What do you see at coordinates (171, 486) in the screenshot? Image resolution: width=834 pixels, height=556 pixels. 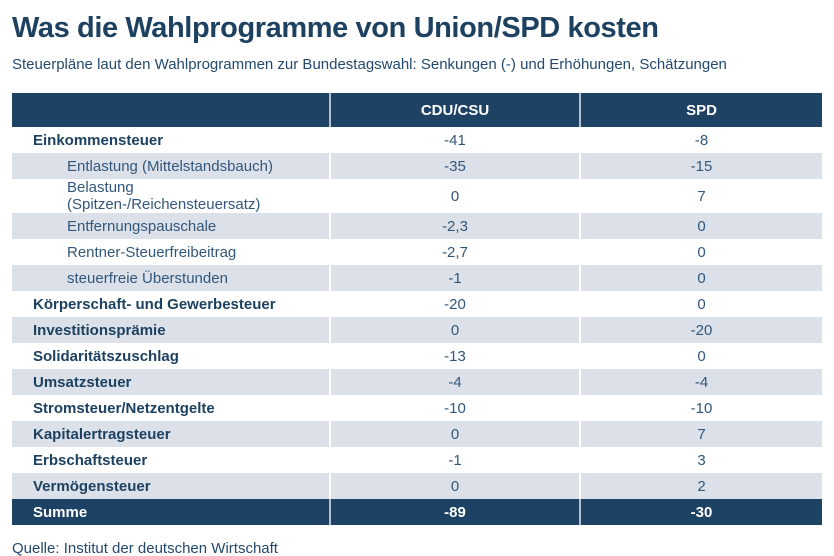 I see `row-label: Vermögensteuer` at bounding box center [171, 486].